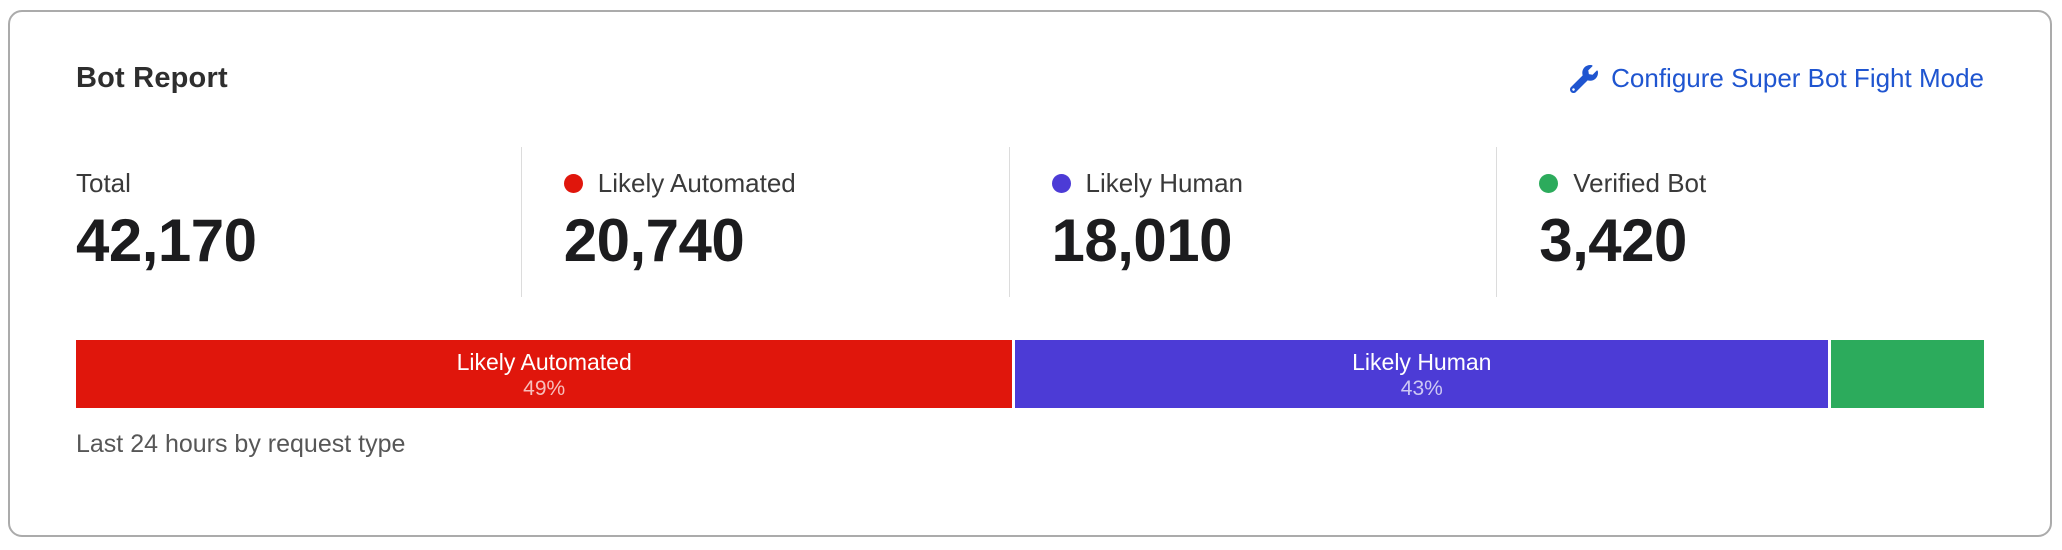 The image size is (2062, 550). What do you see at coordinates (1584, 78) in the screenshot?
I see `wrench-icon` at bounding box center [1584, 78].